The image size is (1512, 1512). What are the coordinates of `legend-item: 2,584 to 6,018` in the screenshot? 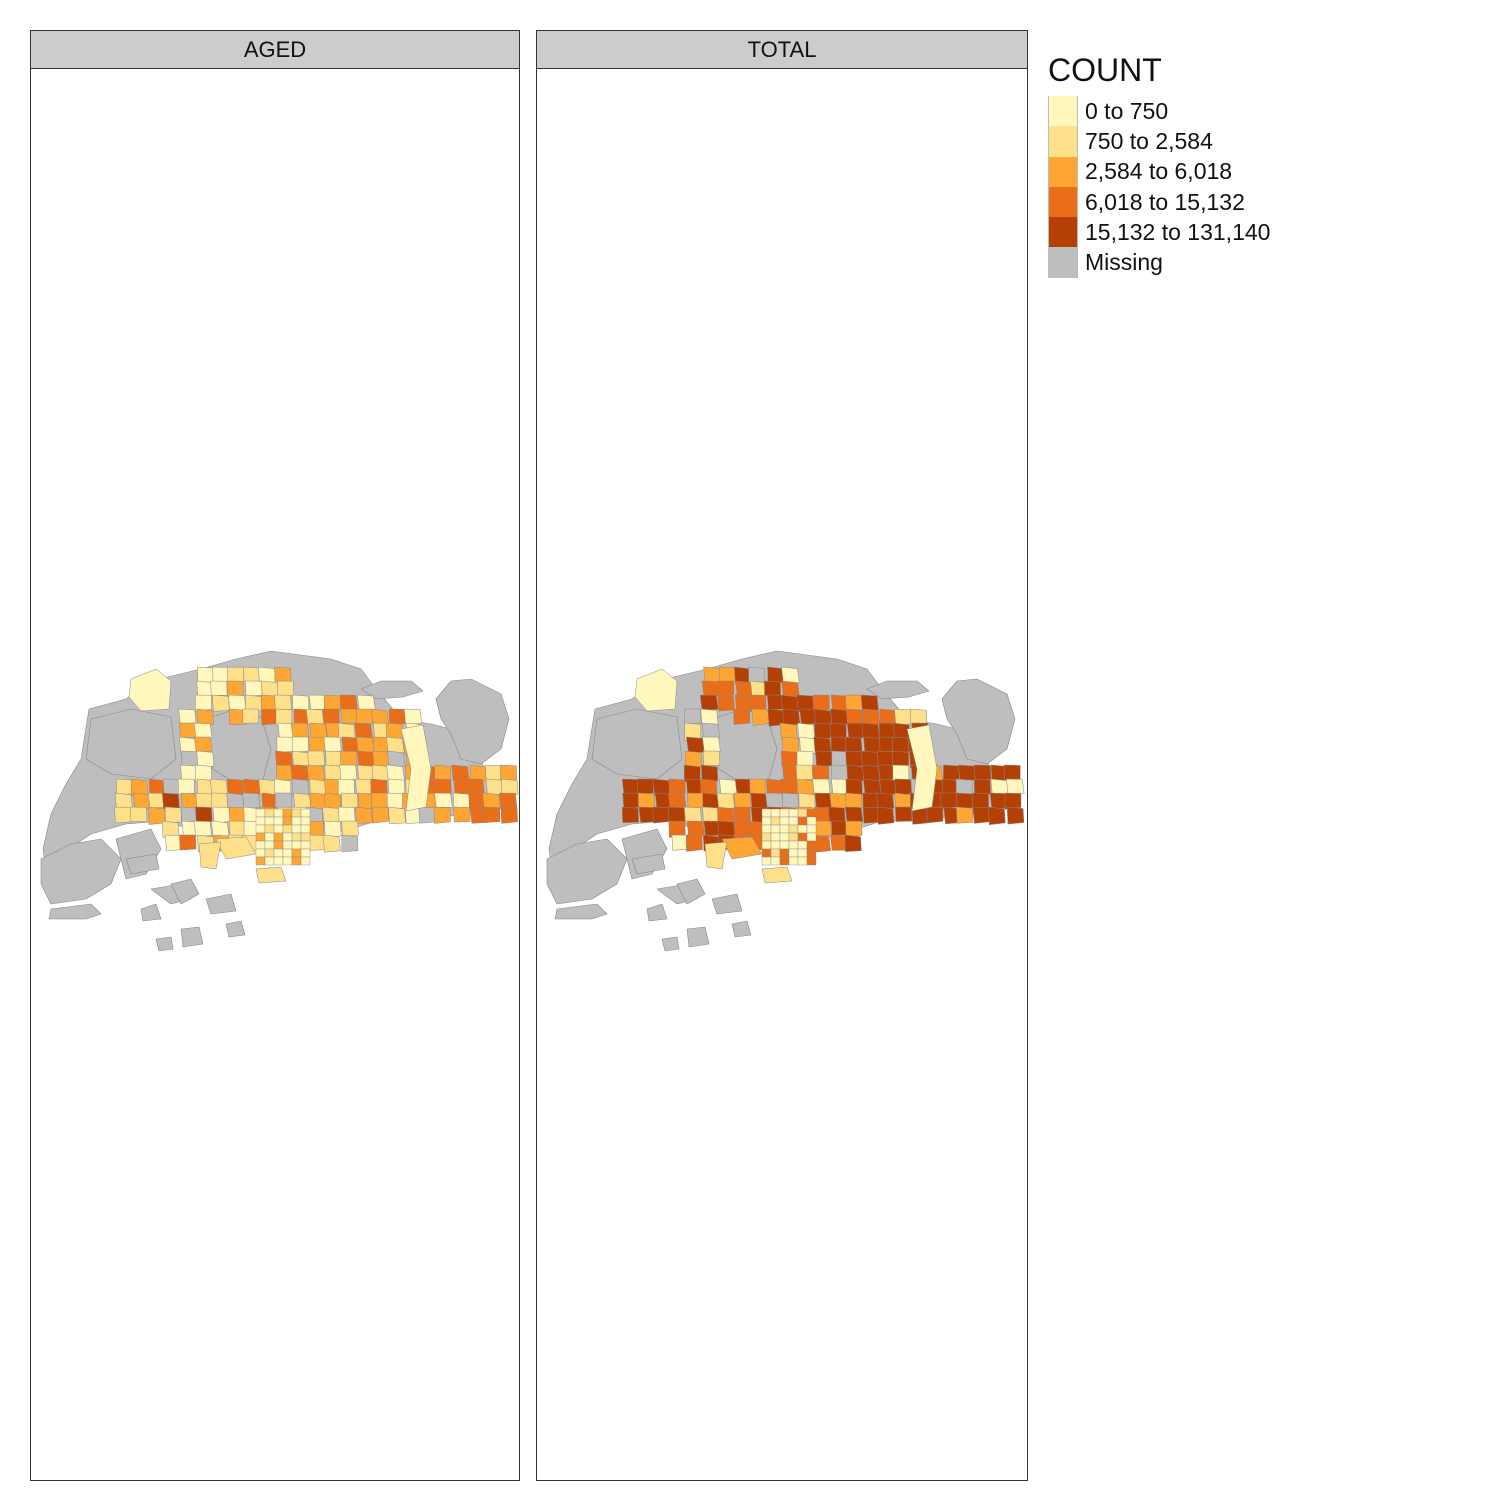 It's located at (1159, 171).